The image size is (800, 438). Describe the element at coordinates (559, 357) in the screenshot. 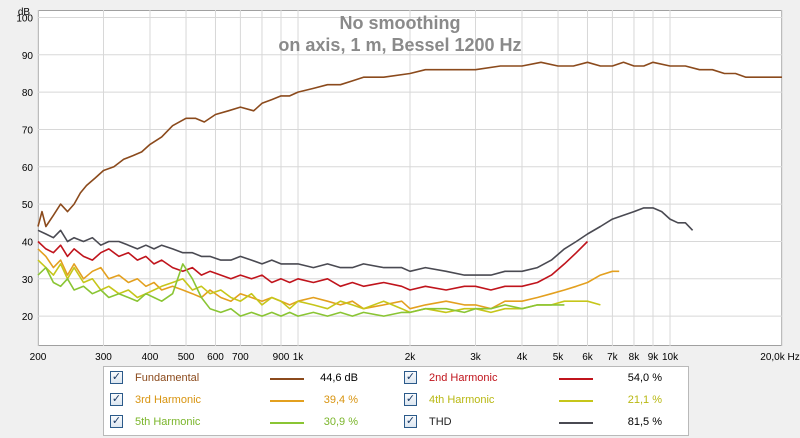

I see `x-tick-label: 5k` at that location.